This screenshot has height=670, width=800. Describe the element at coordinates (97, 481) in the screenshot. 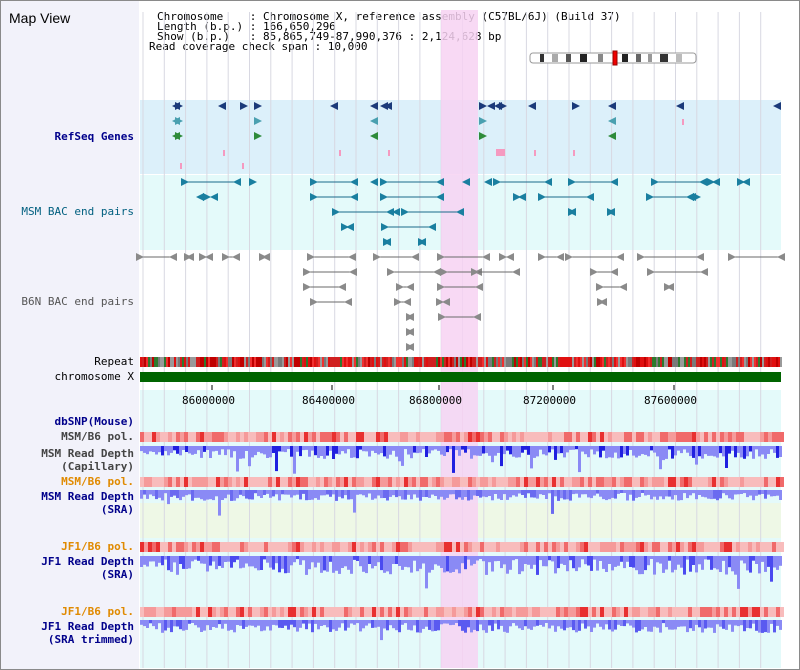

I see `label-msm-b6-pol: MSM/B6 pol.` at that location.